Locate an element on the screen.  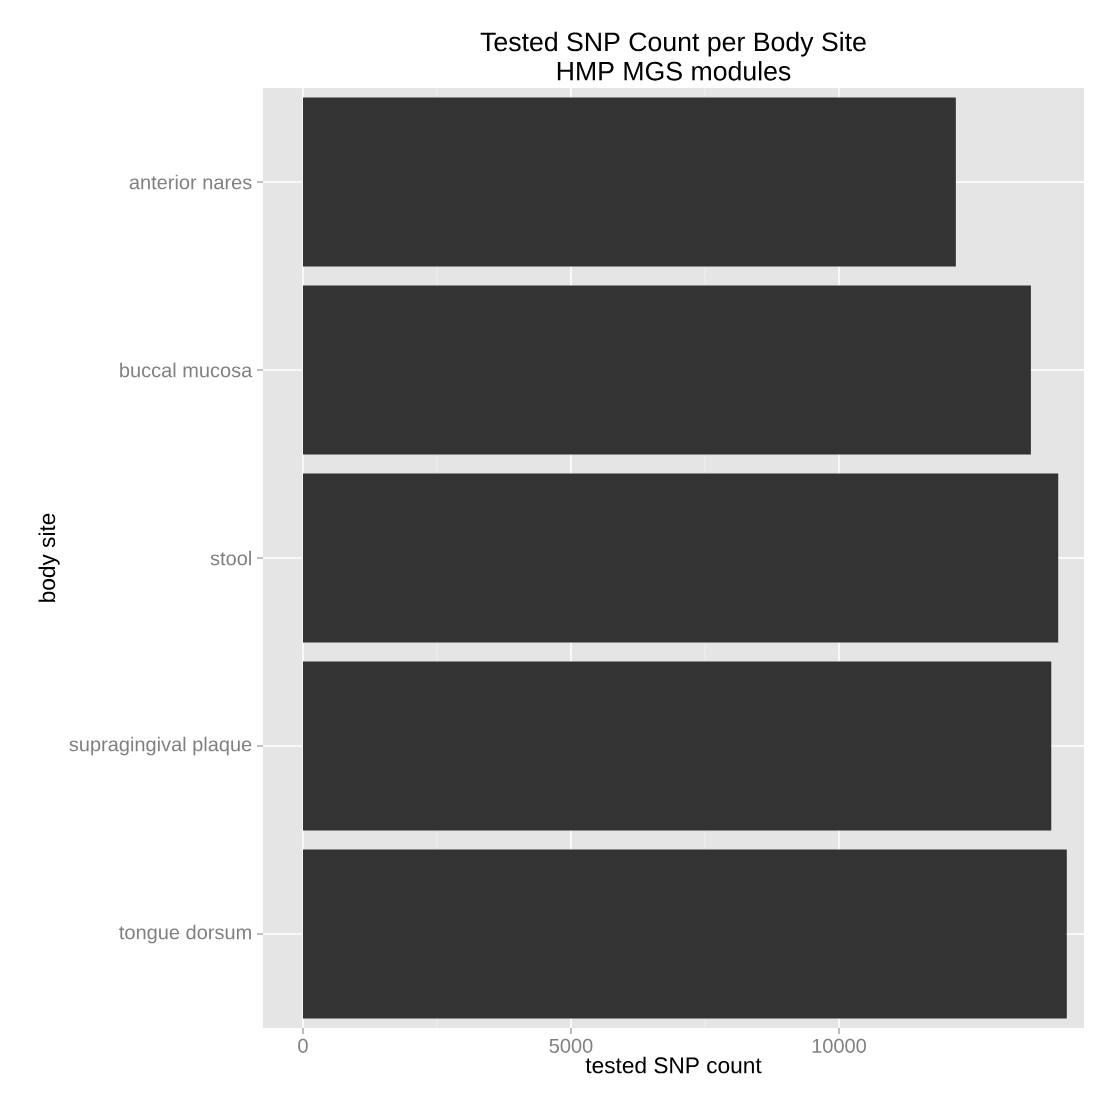
x-tick-label: 5000 is located at coordinates (571, 1045).